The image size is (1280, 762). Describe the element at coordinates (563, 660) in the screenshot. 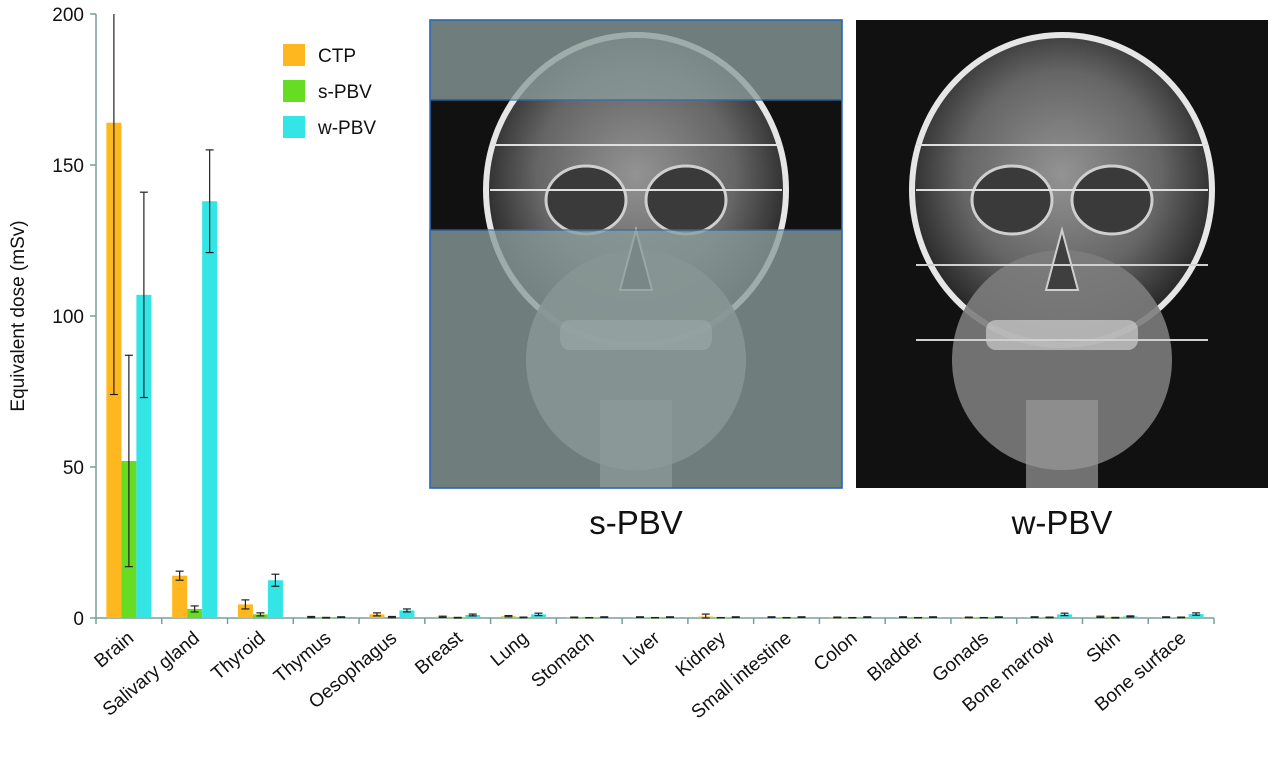

I see `x-tick-label: Stomach` at that location.